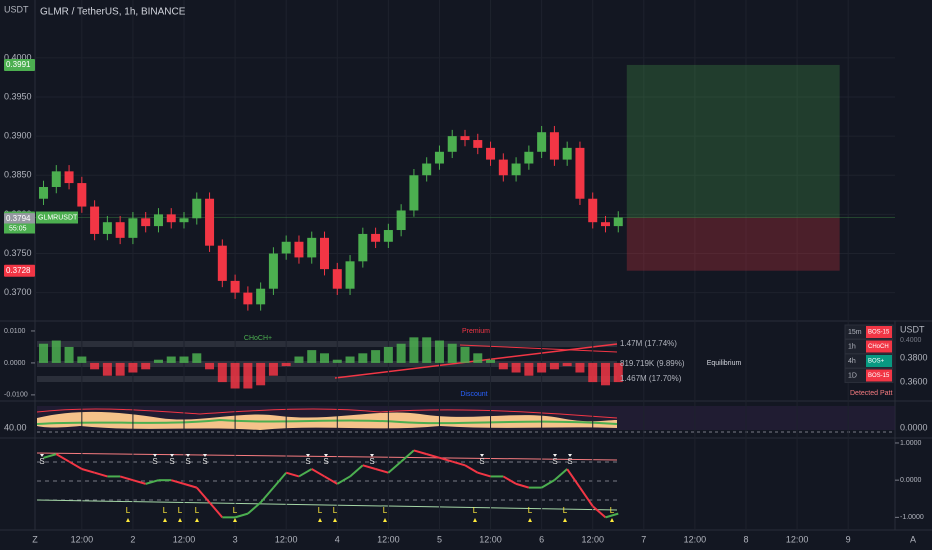 The height and width of the screenshot is (550, 932). I want to click on volume-label: 819.719K (9.89%), so click(652, 363).